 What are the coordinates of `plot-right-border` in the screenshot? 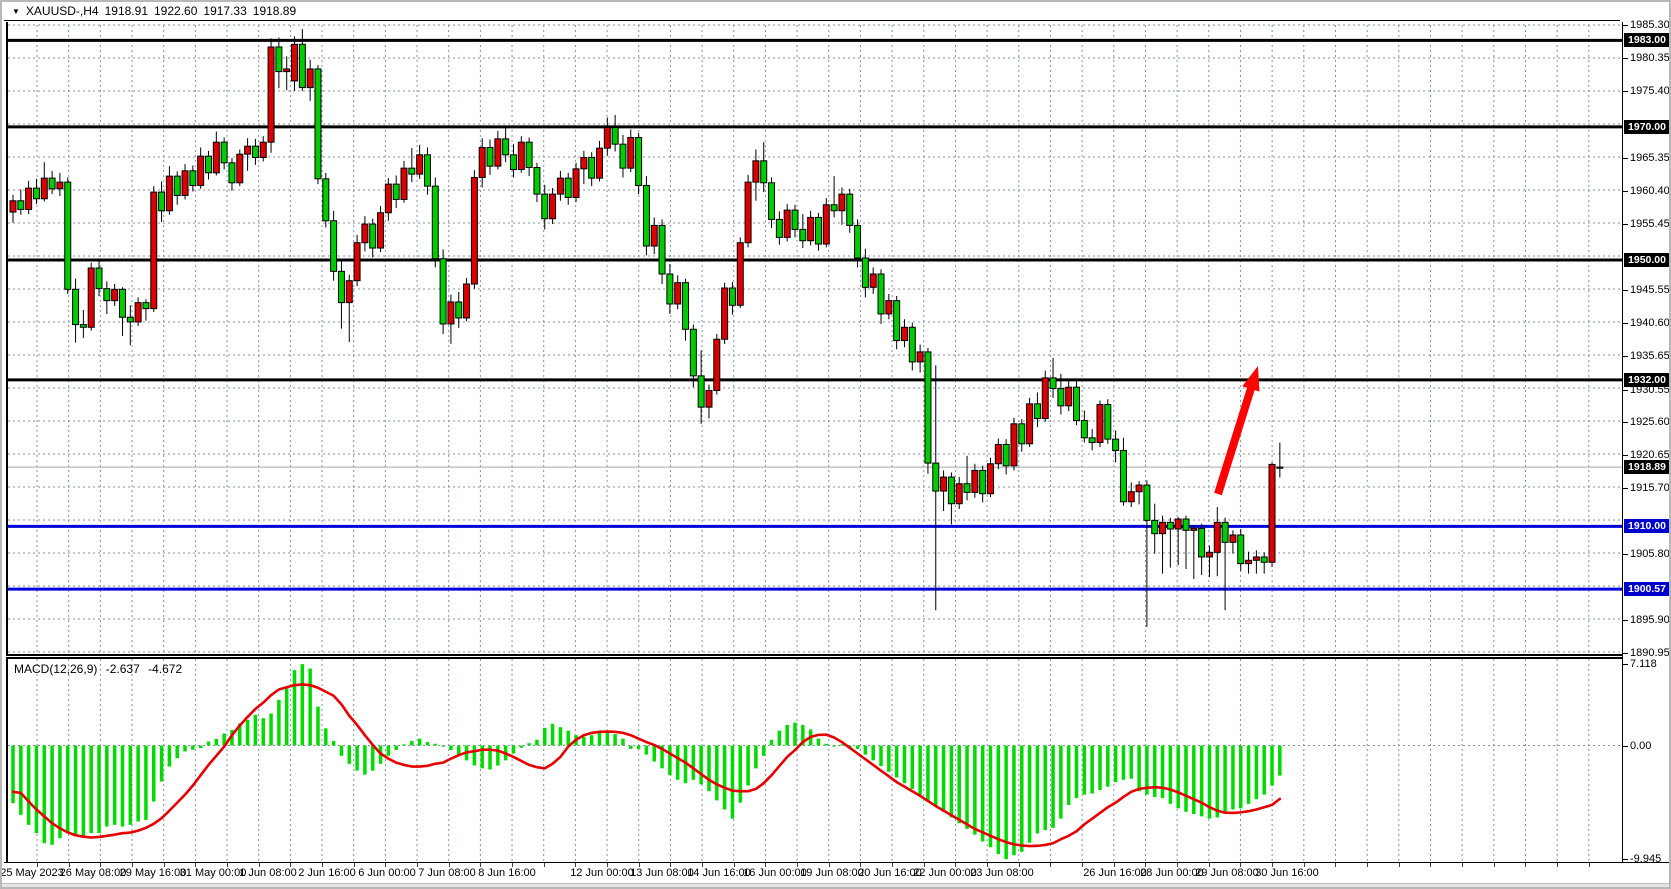 It's located at (1622, 442).